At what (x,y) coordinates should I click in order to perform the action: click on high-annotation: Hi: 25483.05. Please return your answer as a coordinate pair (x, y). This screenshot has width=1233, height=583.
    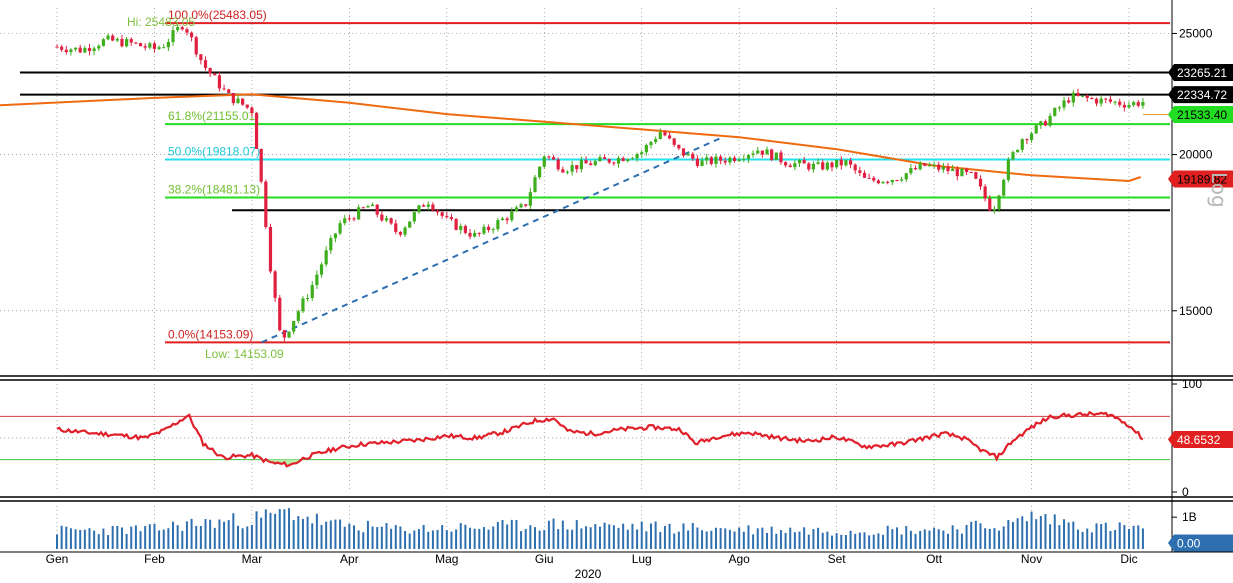
    Looking at the image, I should click on (161, 22).